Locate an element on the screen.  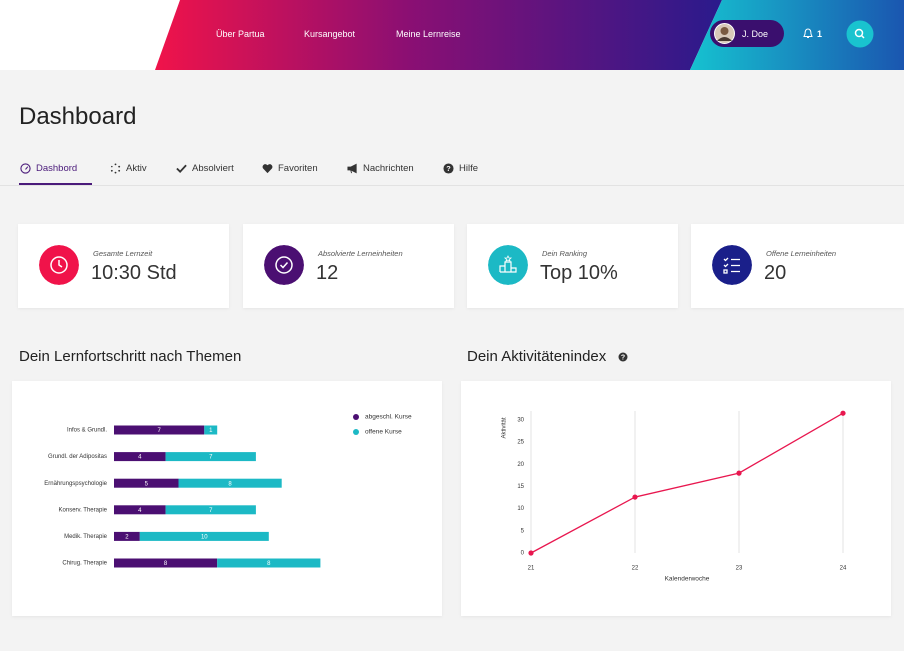
tab-underline is located at coordinates (55, 184).